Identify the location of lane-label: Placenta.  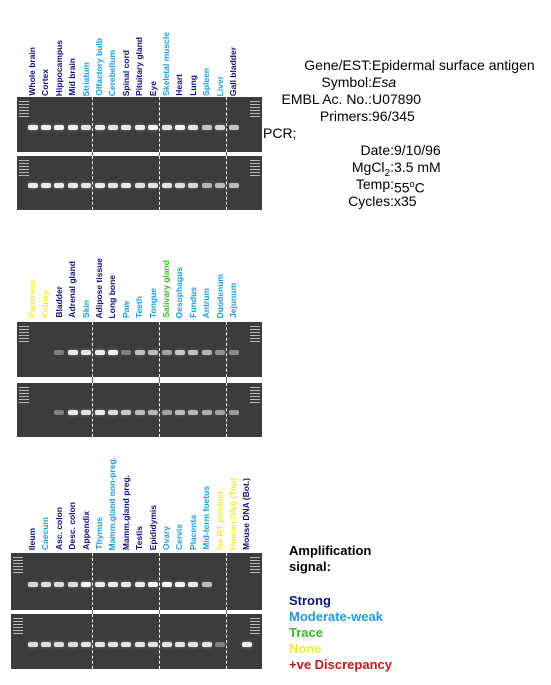
(192, 532).